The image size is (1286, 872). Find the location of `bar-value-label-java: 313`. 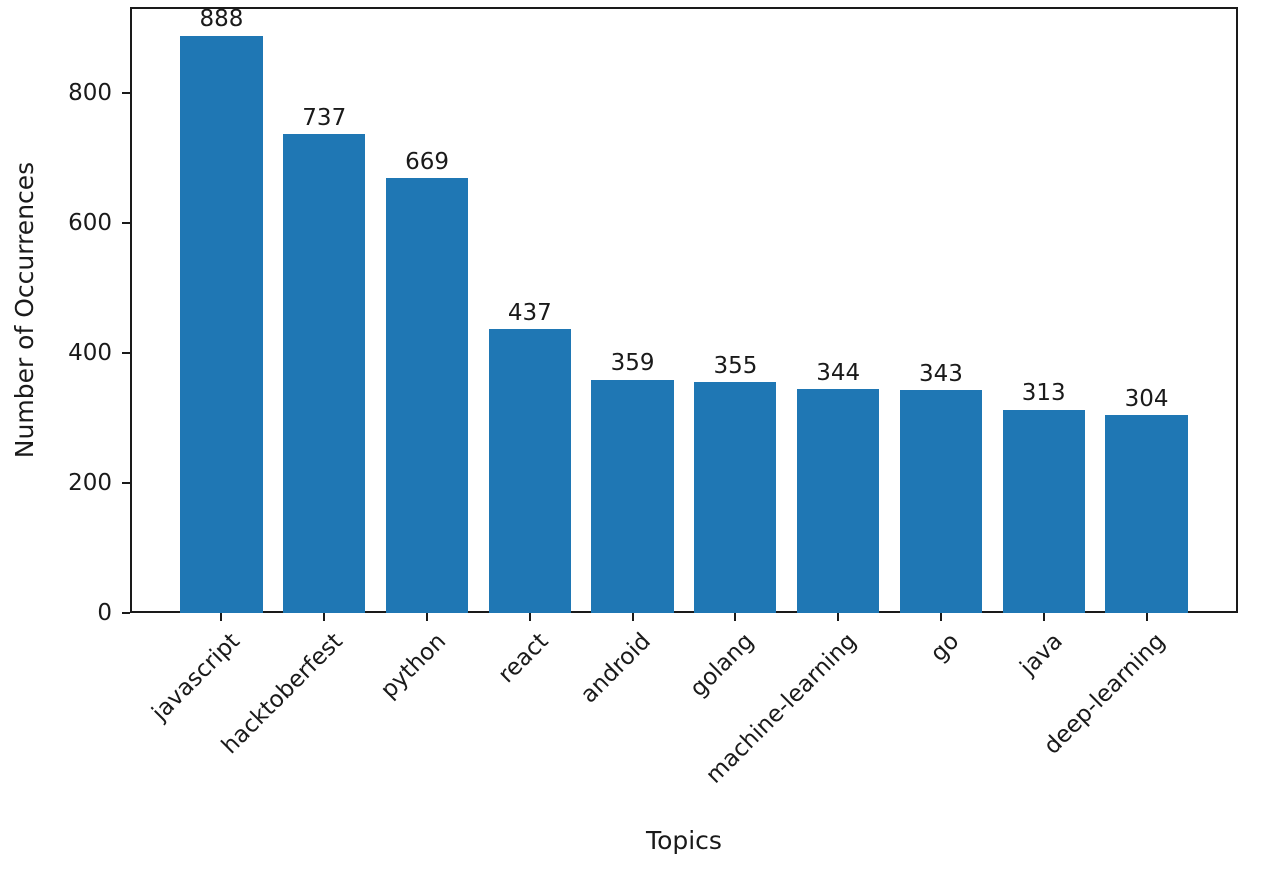

bar-value-label-java: 313 is located at coordinates (1043, 393).